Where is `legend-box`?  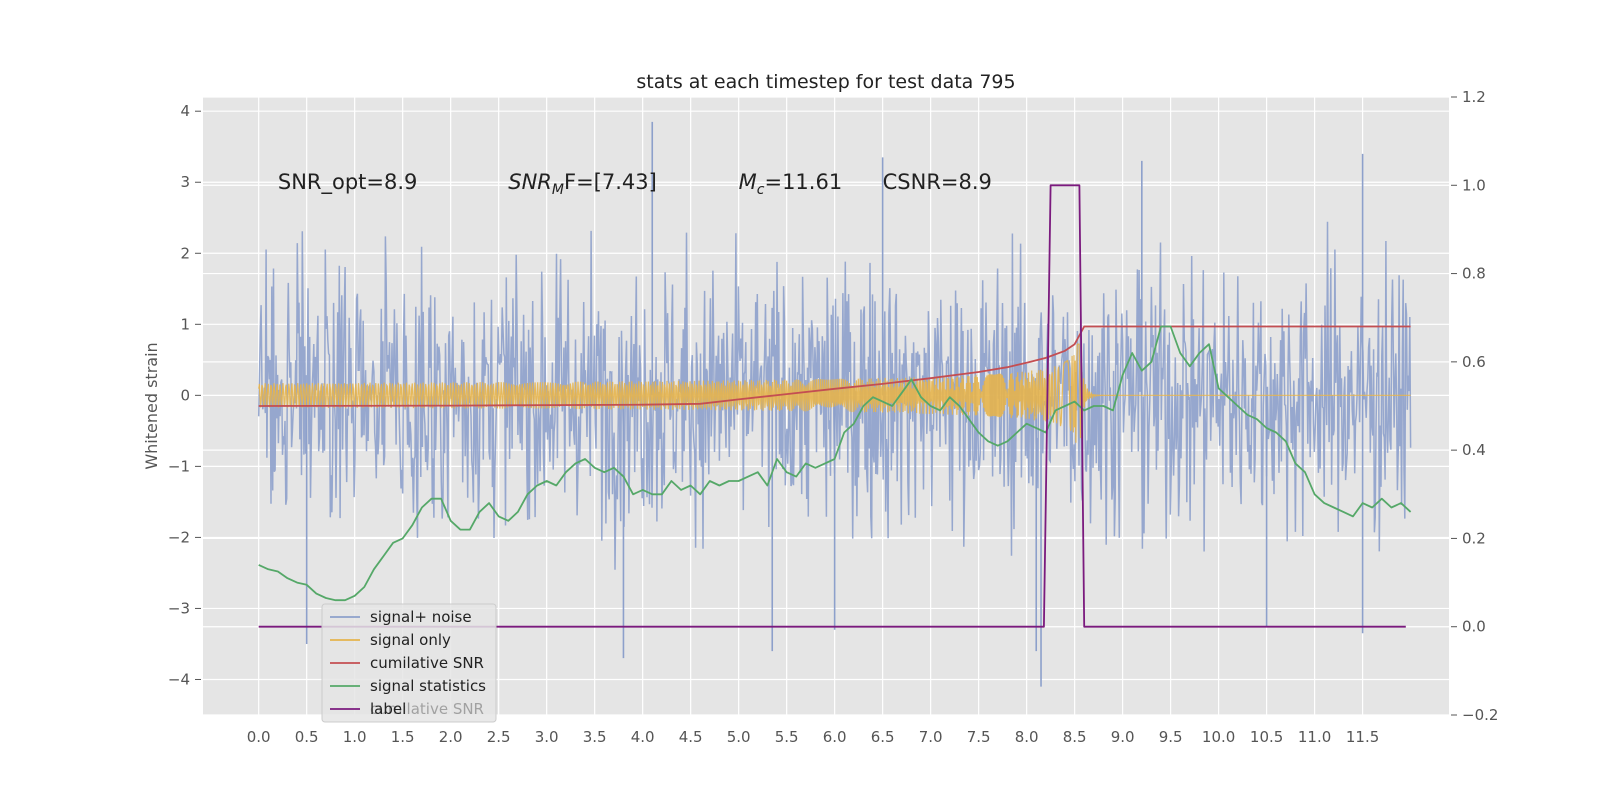 legend-box is located at coordinates (409, 663).